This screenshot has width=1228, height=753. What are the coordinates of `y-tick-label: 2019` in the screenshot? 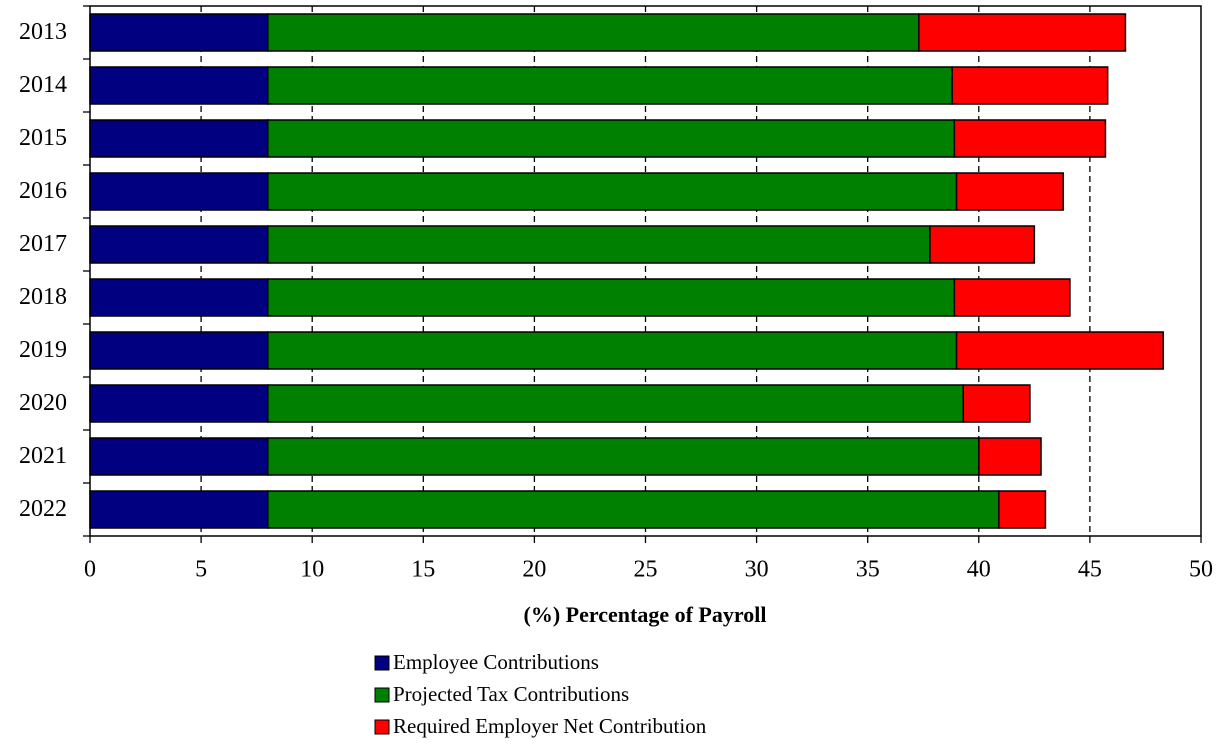 It's located at (43, 350).